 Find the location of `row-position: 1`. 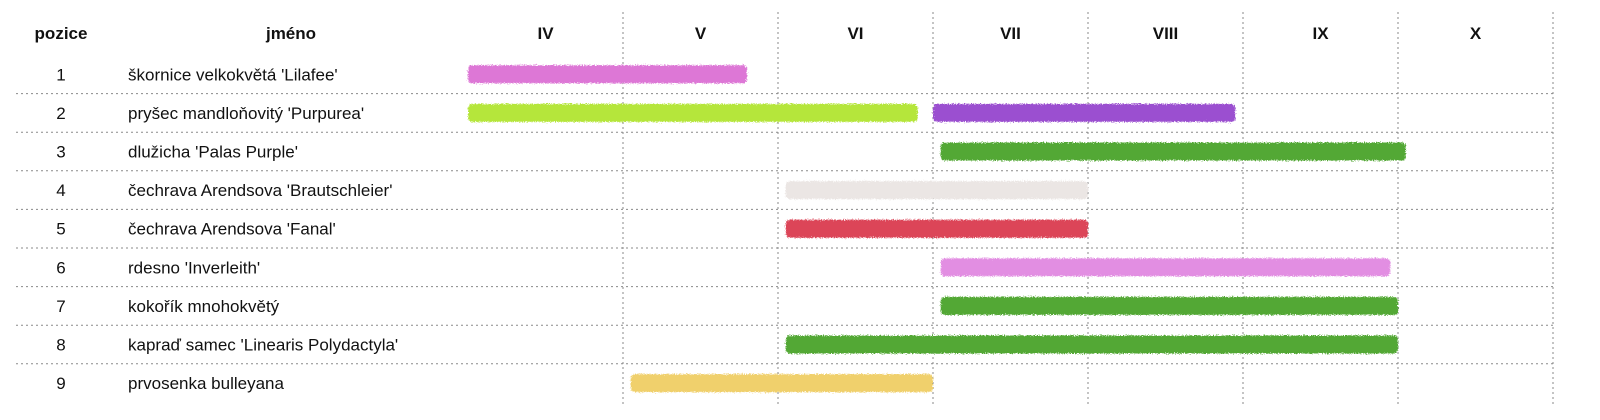

row-position: 1 is located at coordinates (60, 74).